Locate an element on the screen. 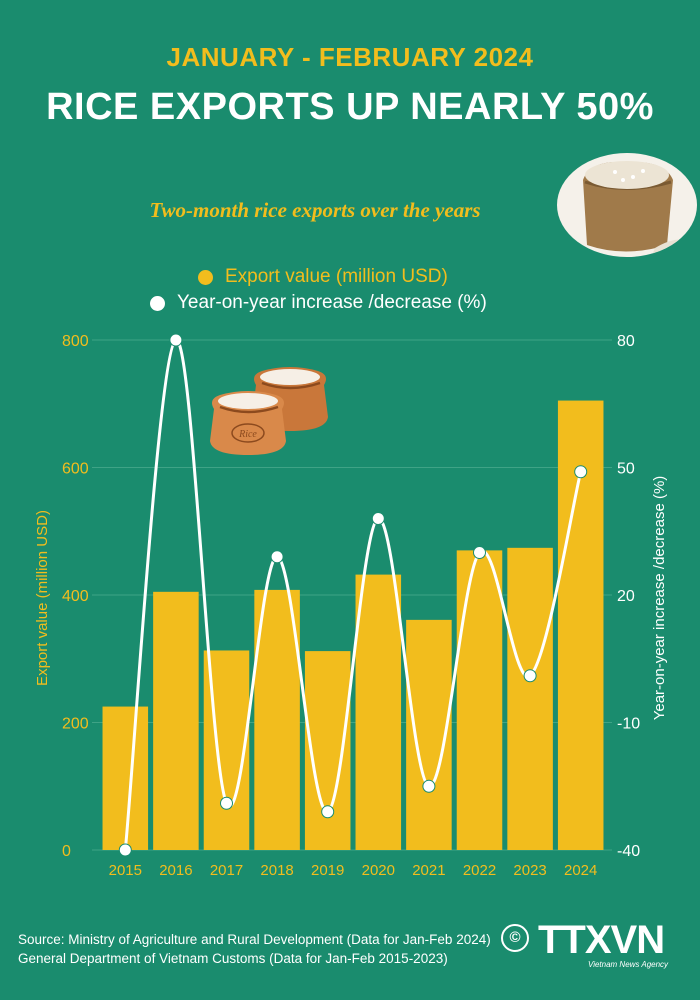  y-axis-label: Export value (million USD) is located at coordinates (42, 598).